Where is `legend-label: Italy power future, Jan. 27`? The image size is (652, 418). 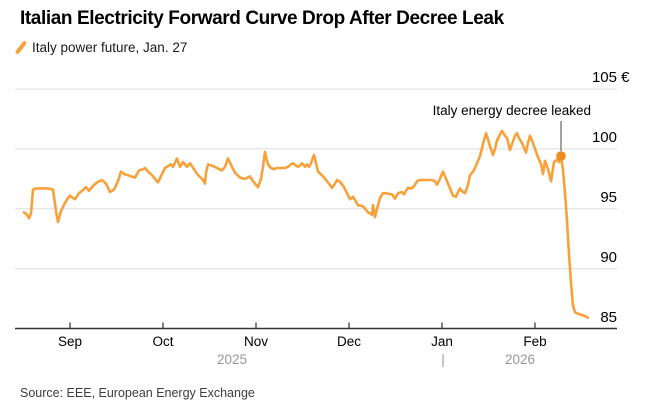
legend-label: Italy power future, Jan. 27 is located at coordinates (110, 47).